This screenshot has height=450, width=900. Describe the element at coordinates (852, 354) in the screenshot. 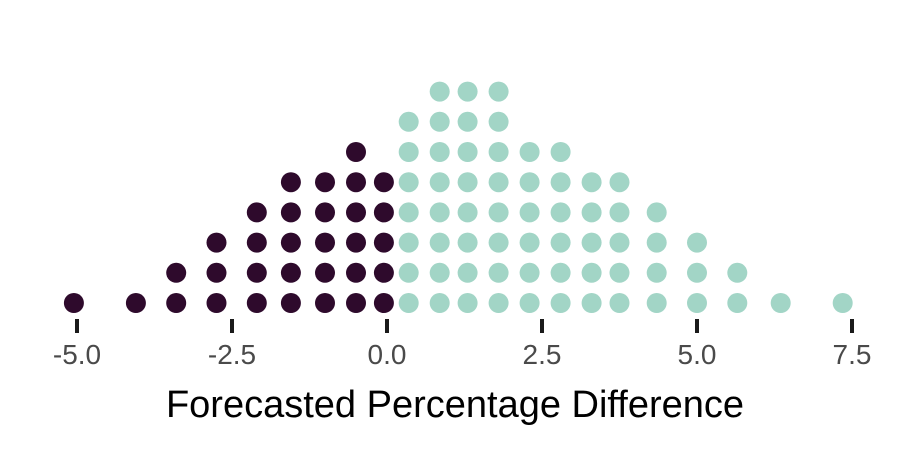

I see `x-tick-label: 7.5` at that location.